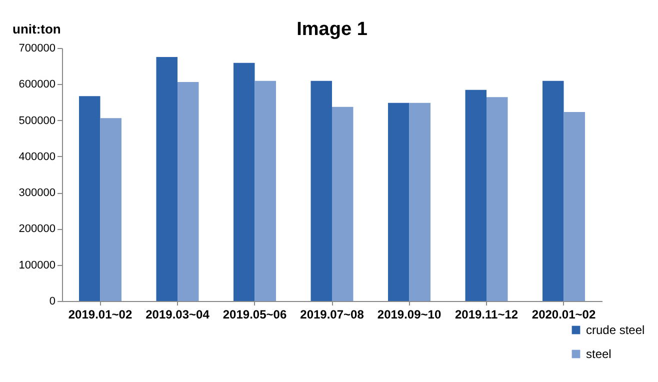 Image resolution: width=658 pixels, height=382 pixels. I want to click on x-tick-label: 2019.09~10, so click(409, 315).